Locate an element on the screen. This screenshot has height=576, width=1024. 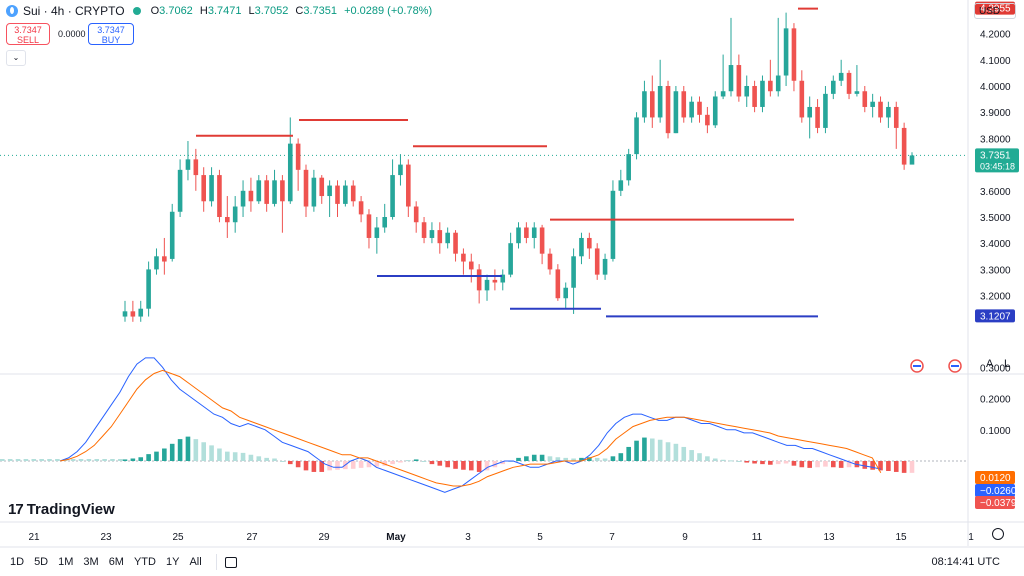
bottom-toolbar: 1D 5D 1M 3M 6M YTD 1Y All is located at coordinates (512, 562).